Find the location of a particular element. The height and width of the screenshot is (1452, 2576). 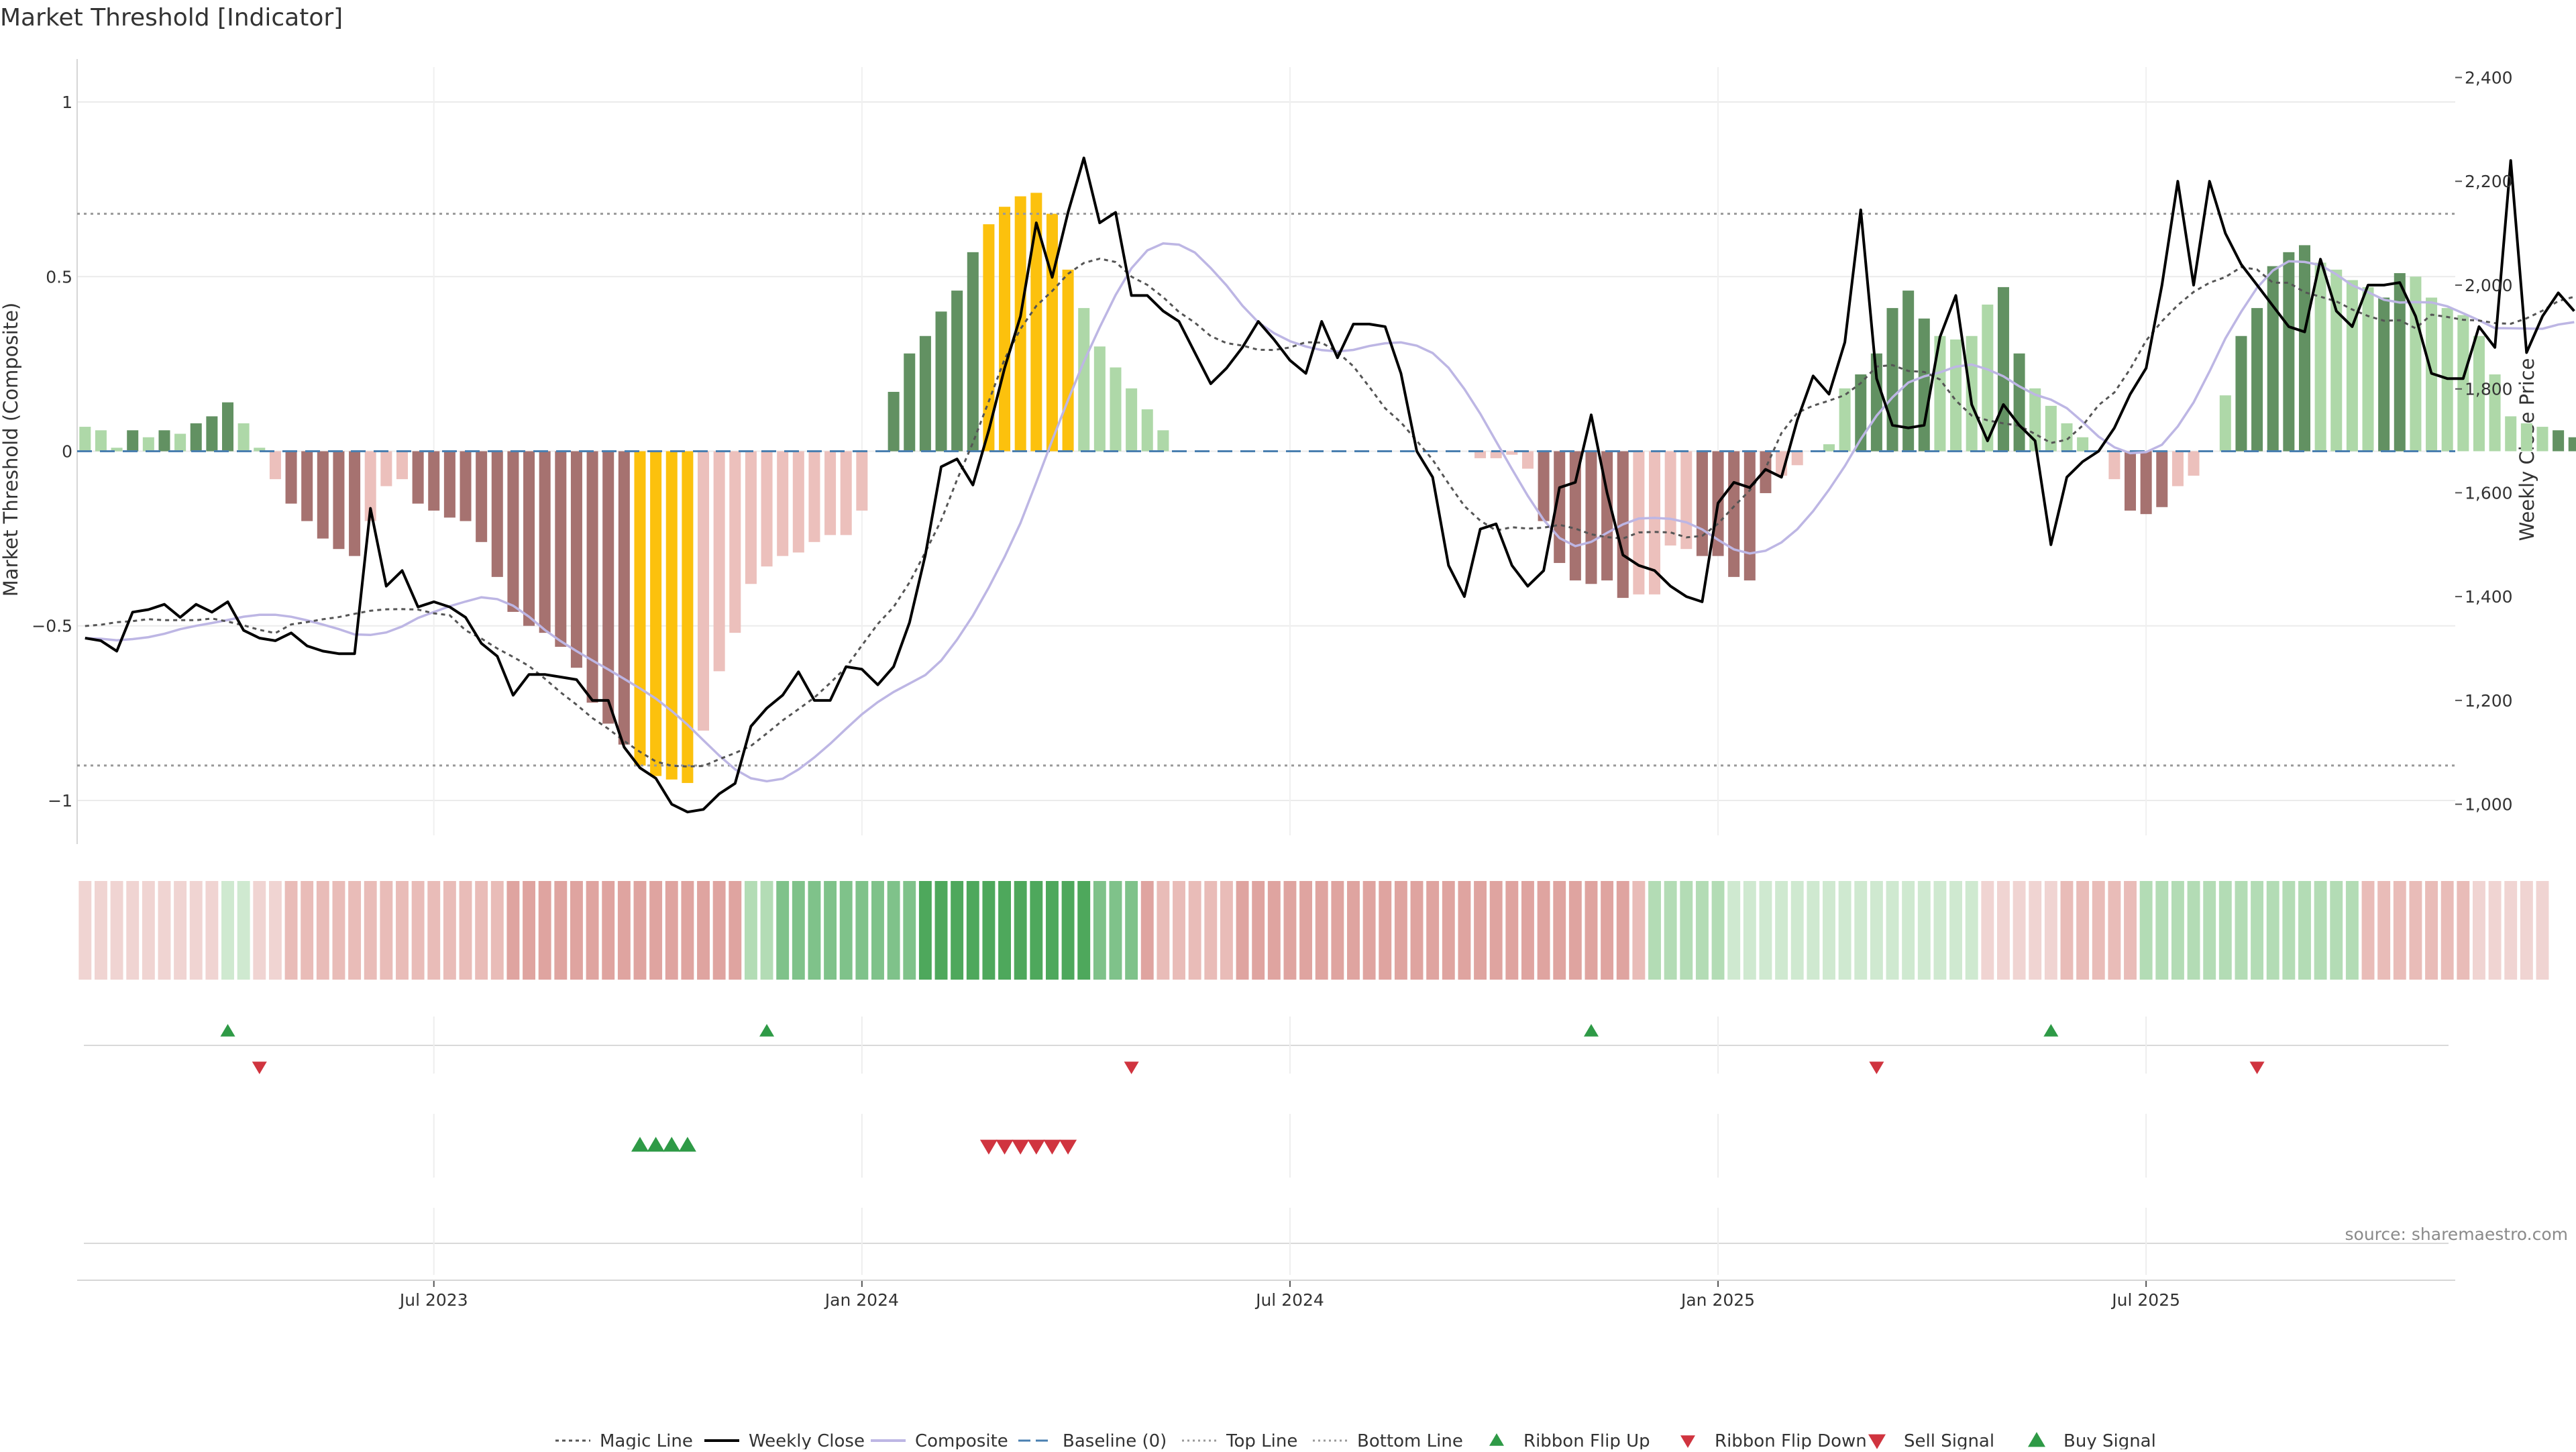

x-tick-label: Jul 2023 is located at coordinates (433, 1300).